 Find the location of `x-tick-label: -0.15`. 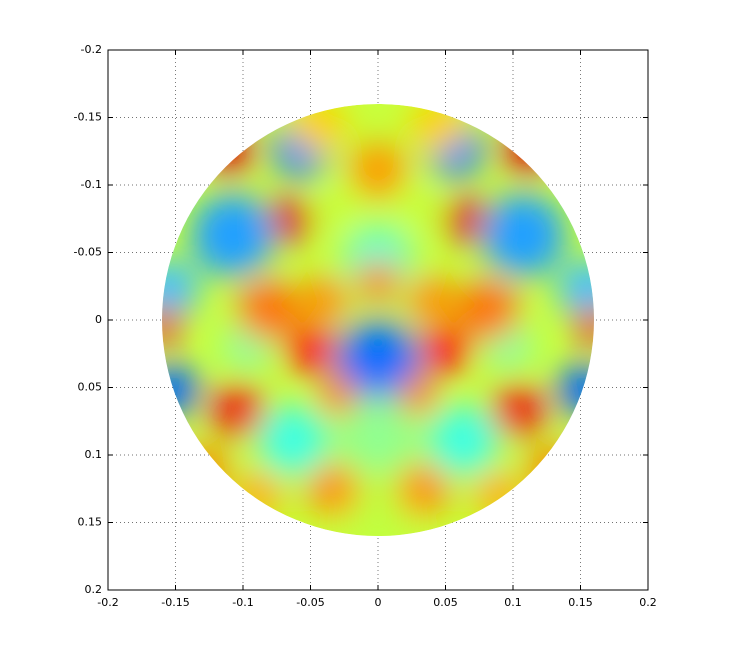

x-tick-label: -0.15 is located at coordinates (175, 602).